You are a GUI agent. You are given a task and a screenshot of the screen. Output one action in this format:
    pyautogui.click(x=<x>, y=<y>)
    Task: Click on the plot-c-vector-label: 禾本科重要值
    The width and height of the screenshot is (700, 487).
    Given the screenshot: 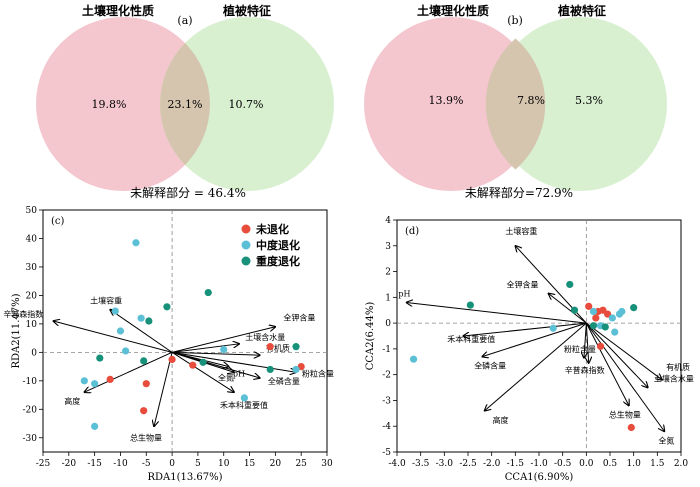 What is the action you would take?
    pyautogui.click(x=244, y=405)
    